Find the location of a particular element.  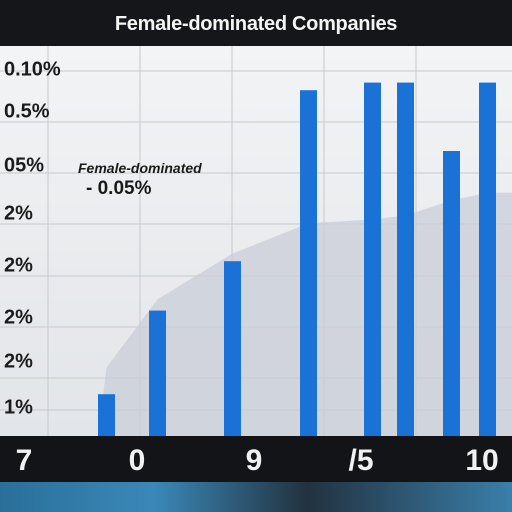

title-bar: Female-dominated Companies is located at coordinates (256, 23).